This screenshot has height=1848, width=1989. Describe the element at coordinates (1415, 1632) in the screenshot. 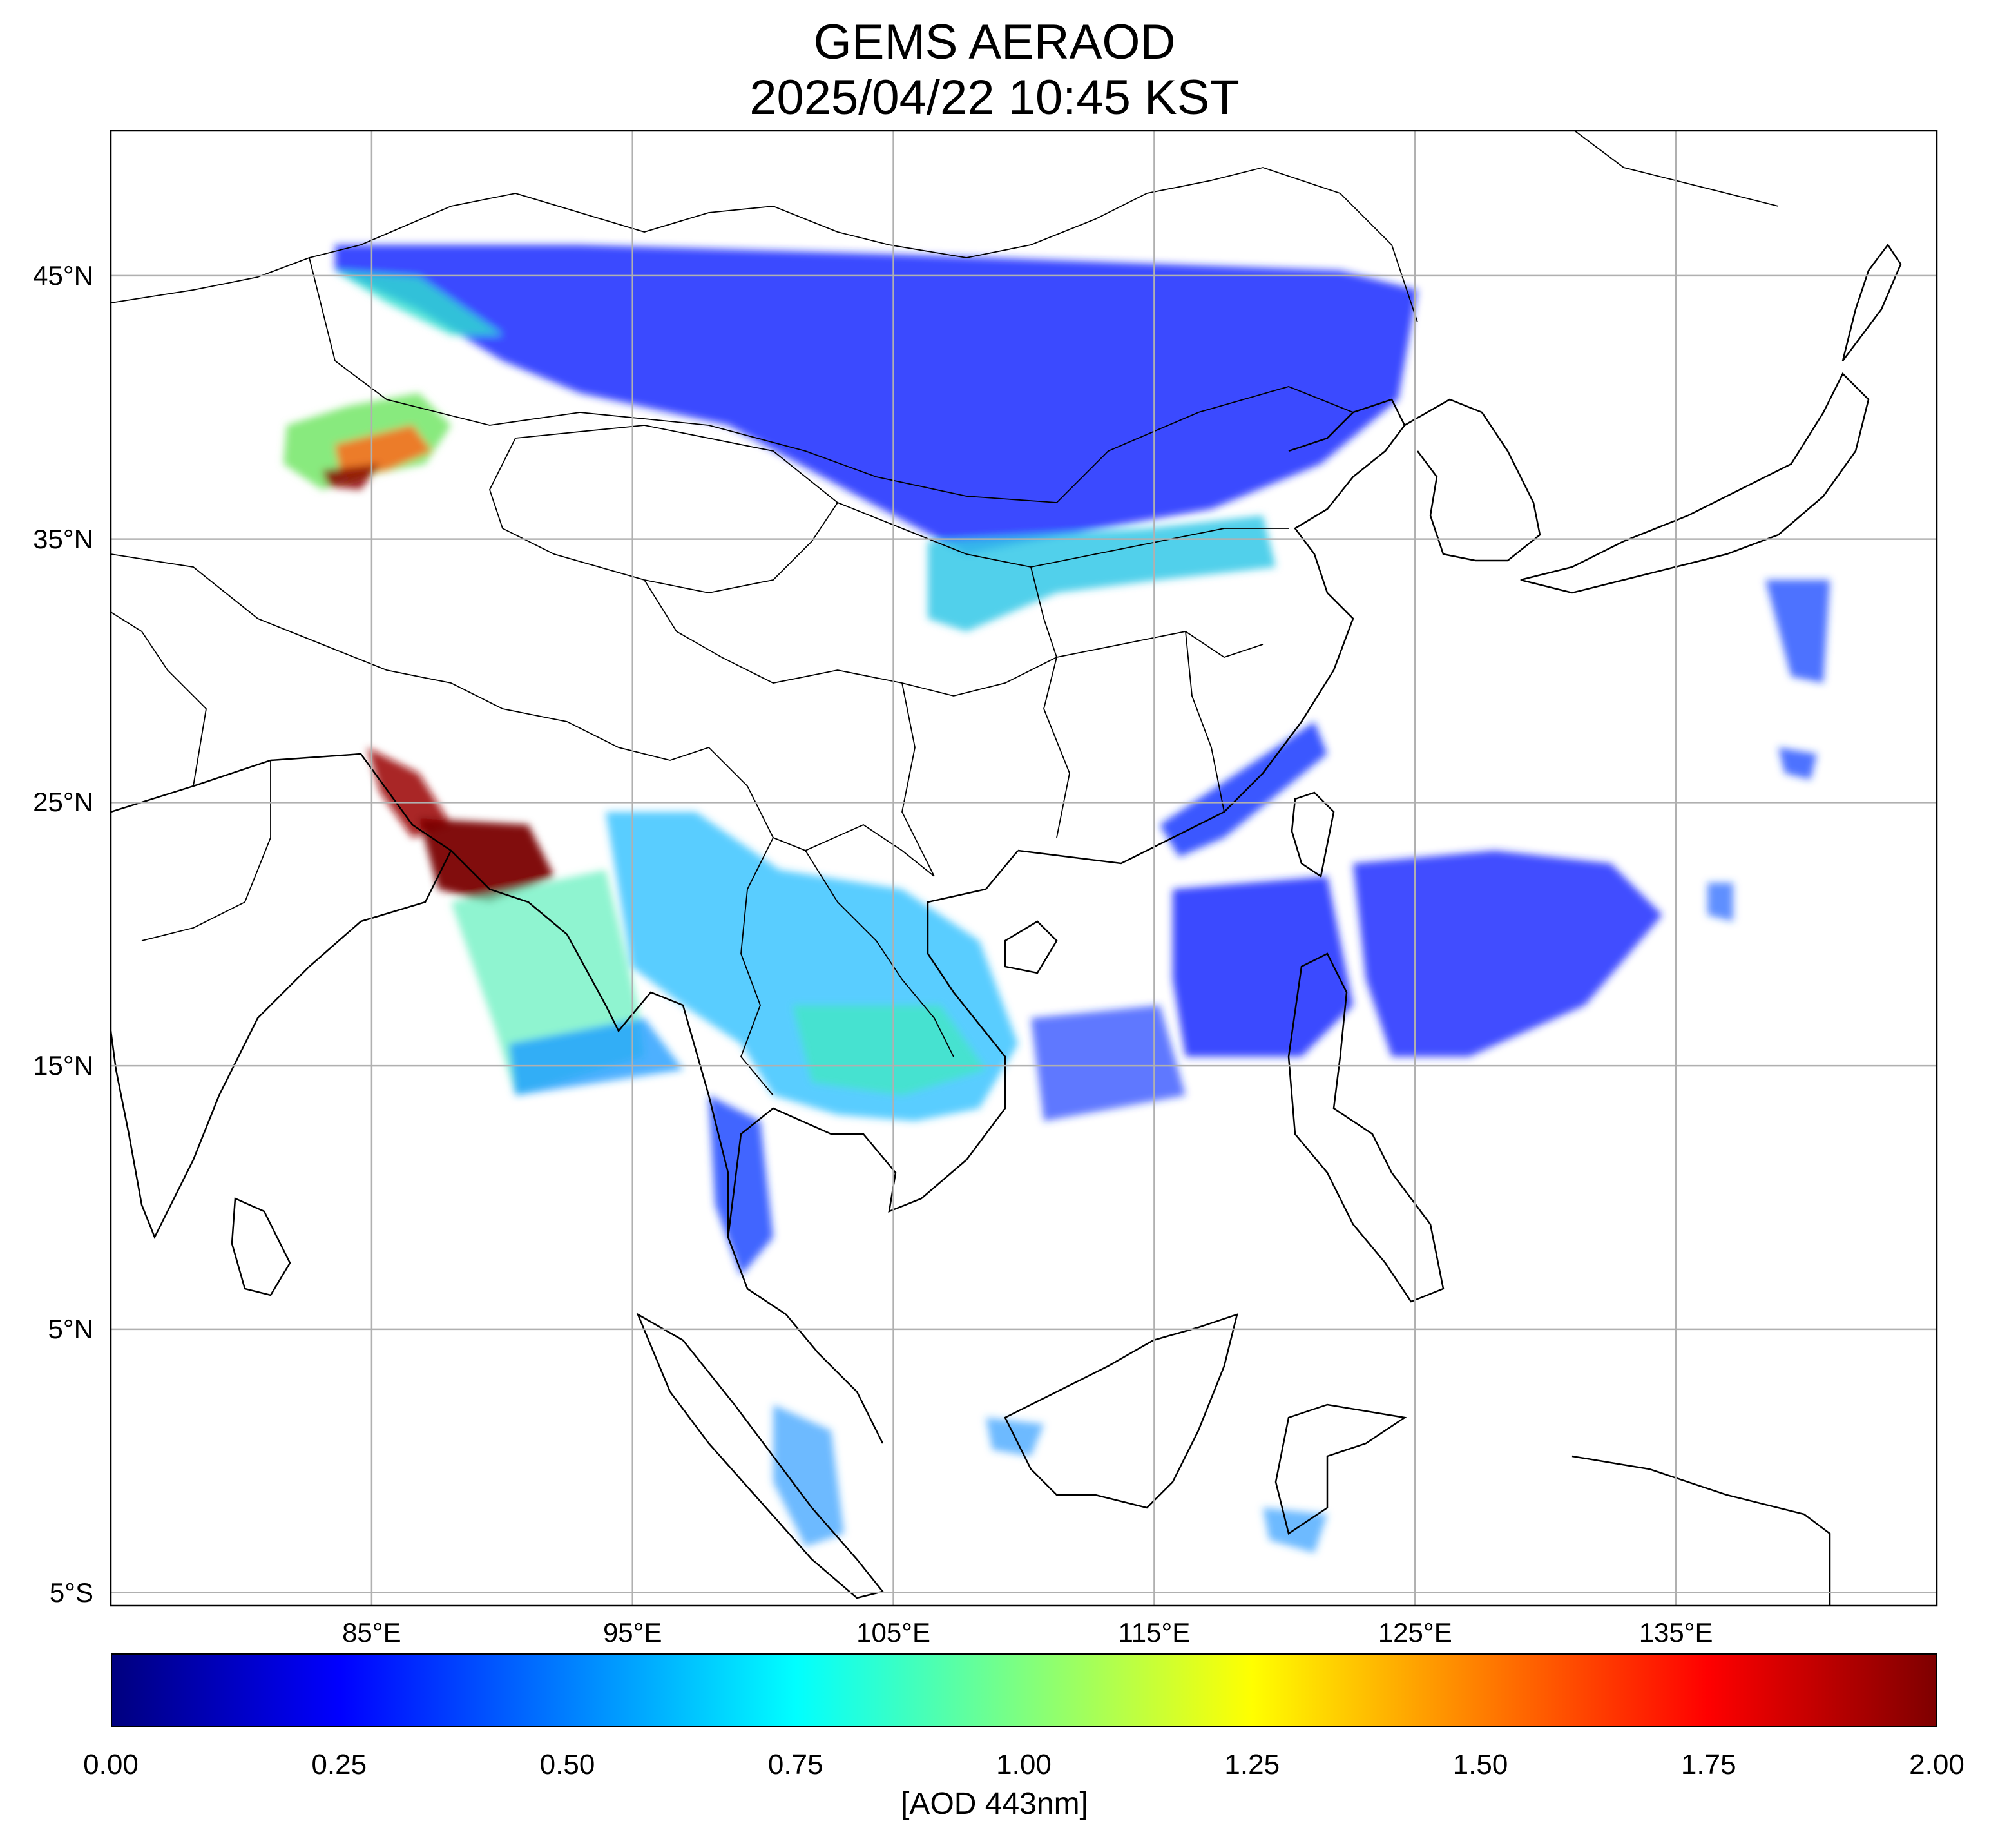

I see `lon-label: 125°E` at that location.